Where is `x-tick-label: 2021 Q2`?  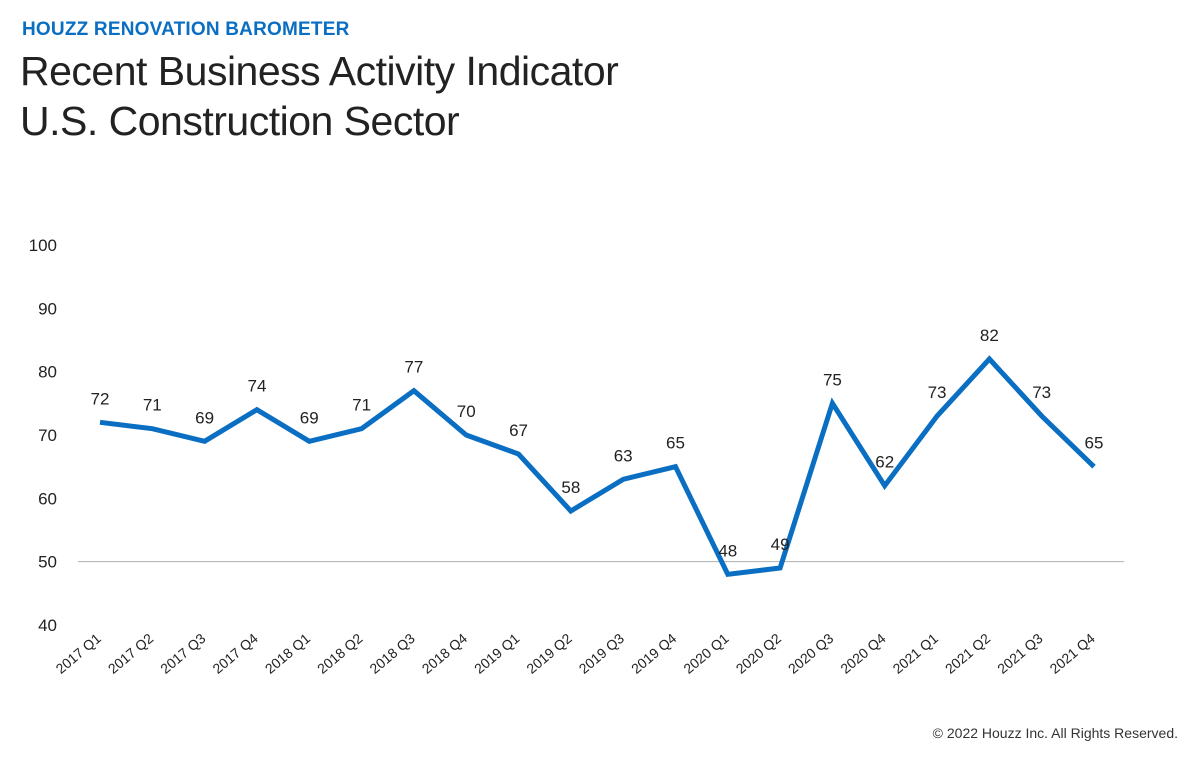 x-tick-label: 2021 Q2 is located at coordinates (968, 653).